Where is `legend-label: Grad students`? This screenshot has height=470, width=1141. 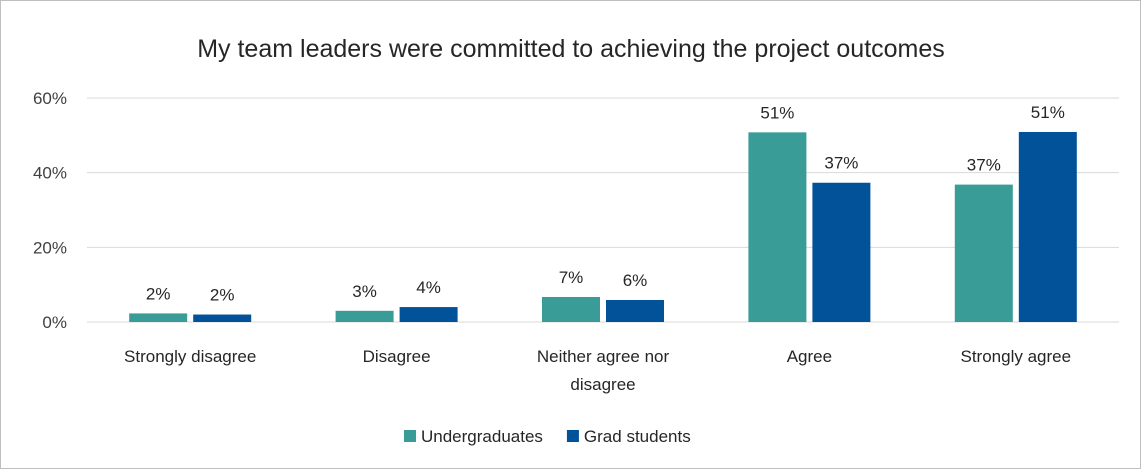
legend-label: Grad students is located at coordinates (637, 436).